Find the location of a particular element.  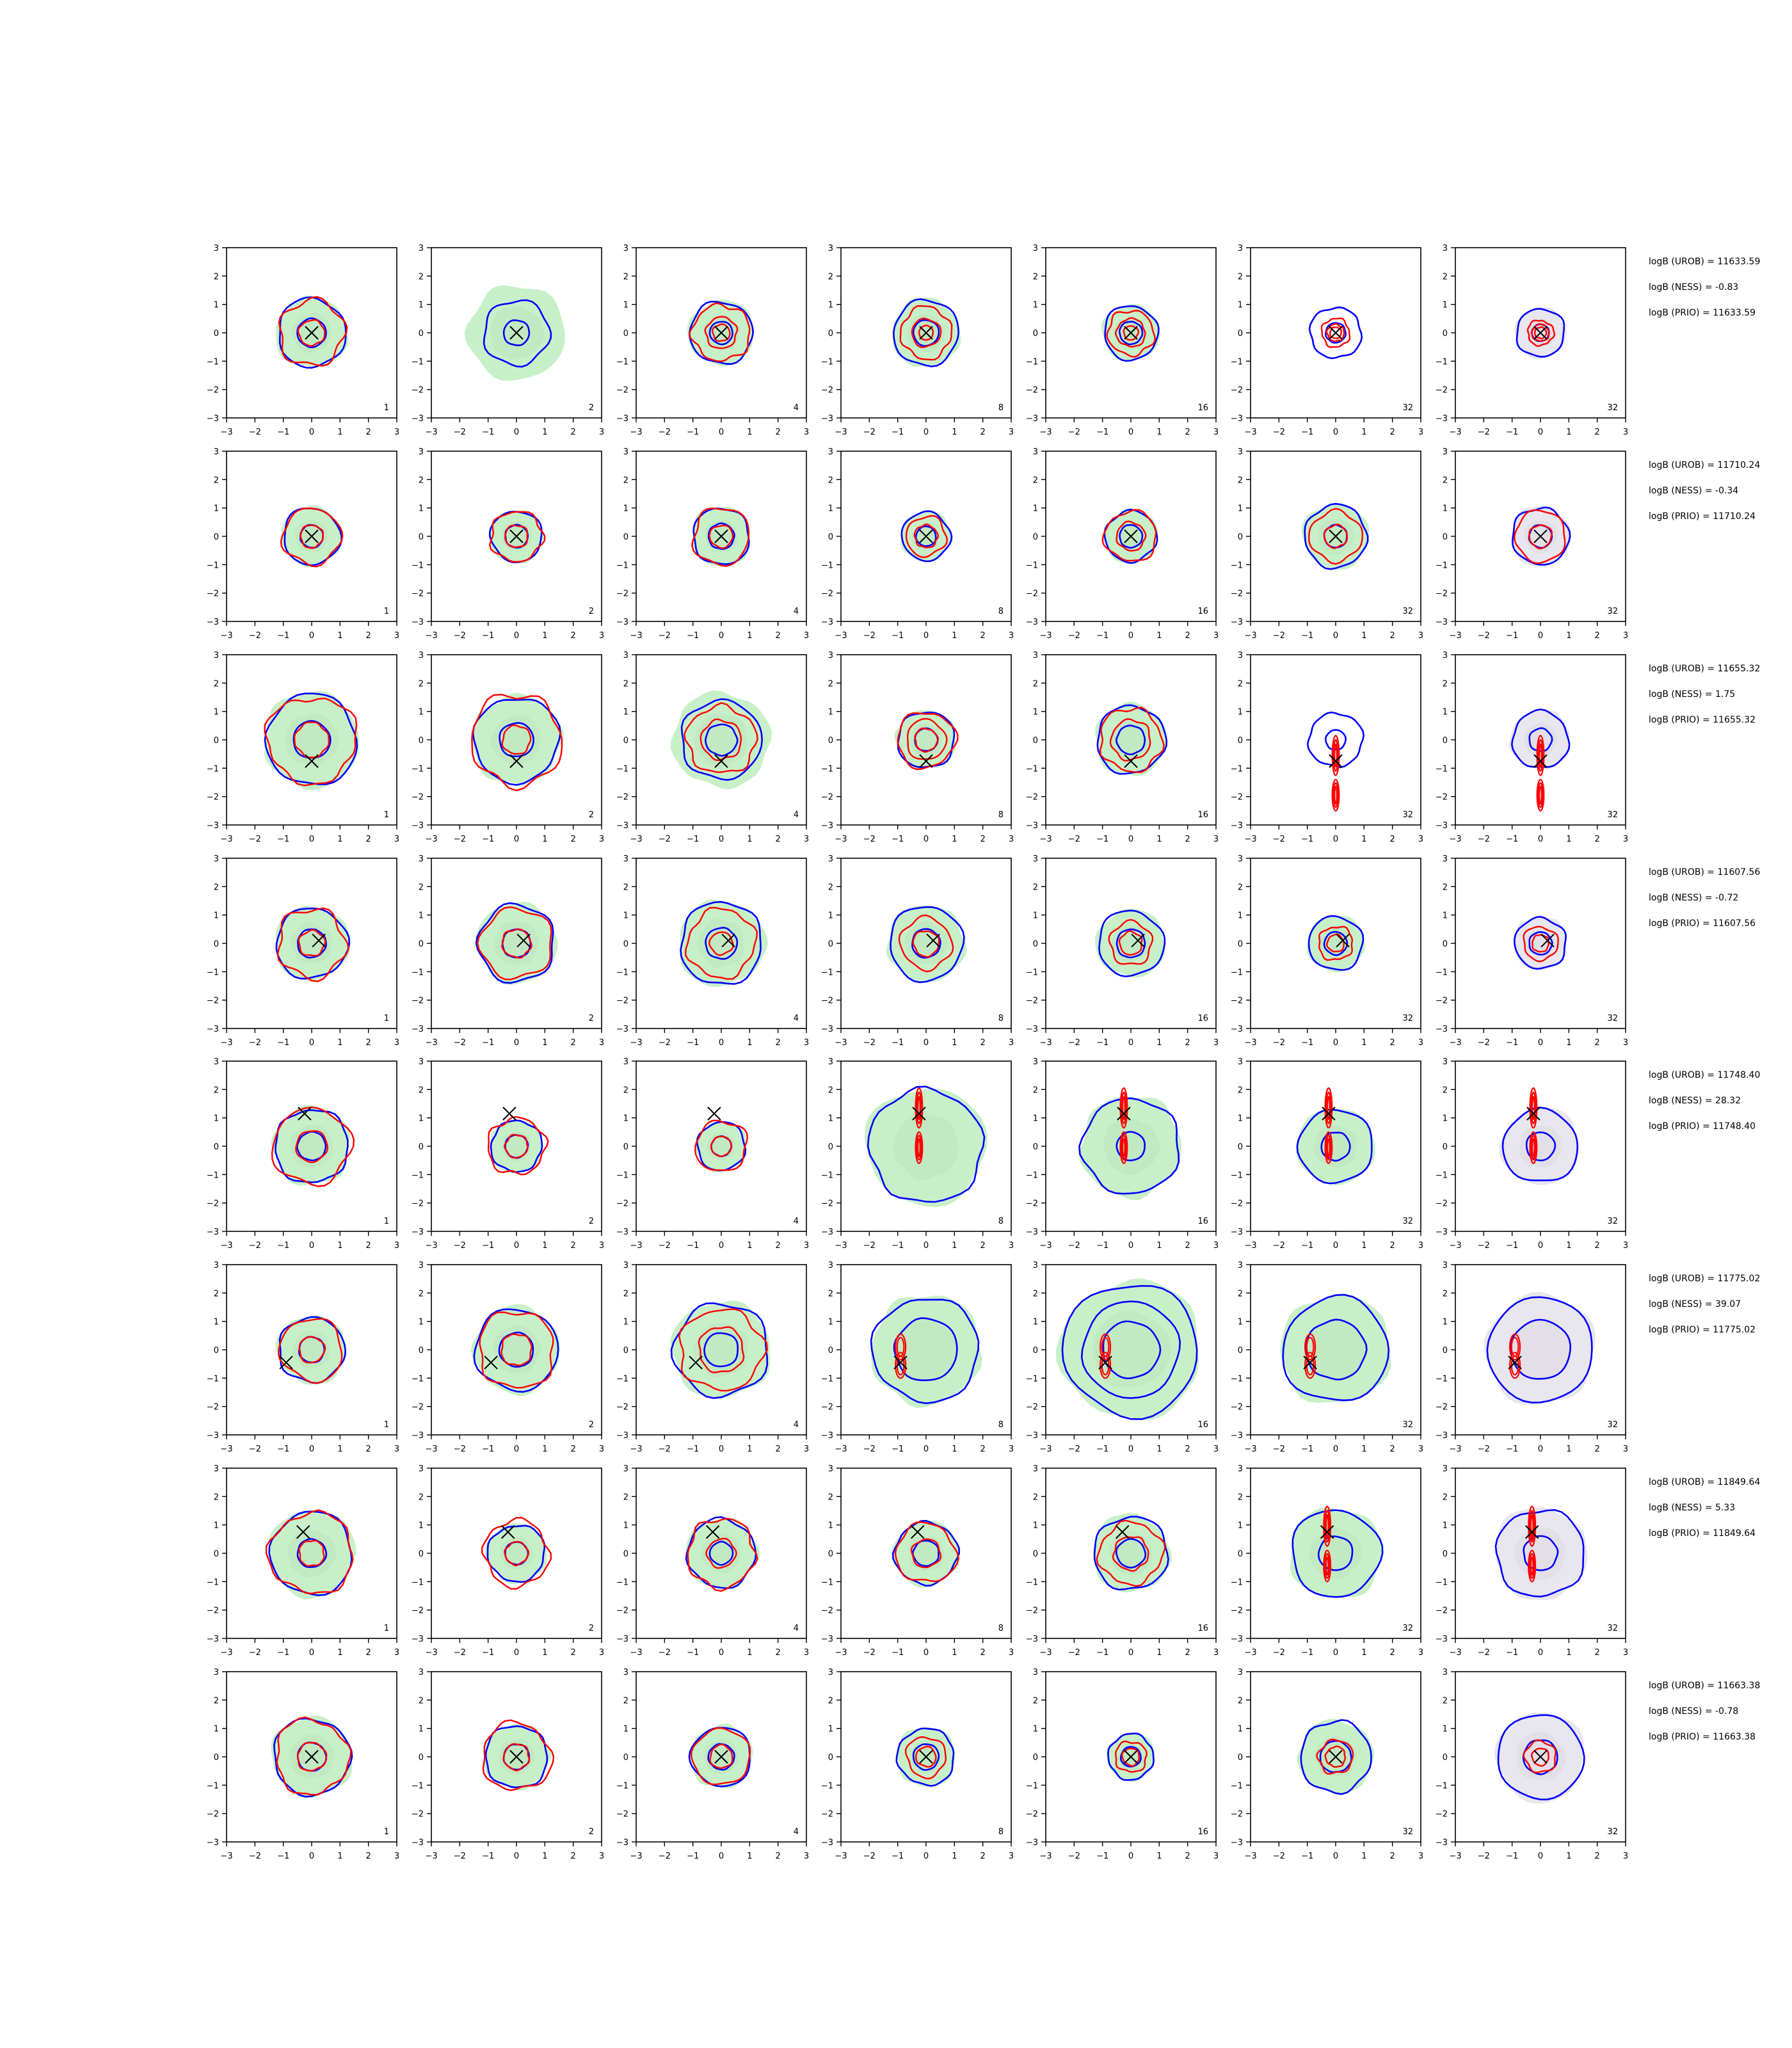

logb-annotation: logB (PRIO) = 11607.56 is located at coordinates (1702, 923).